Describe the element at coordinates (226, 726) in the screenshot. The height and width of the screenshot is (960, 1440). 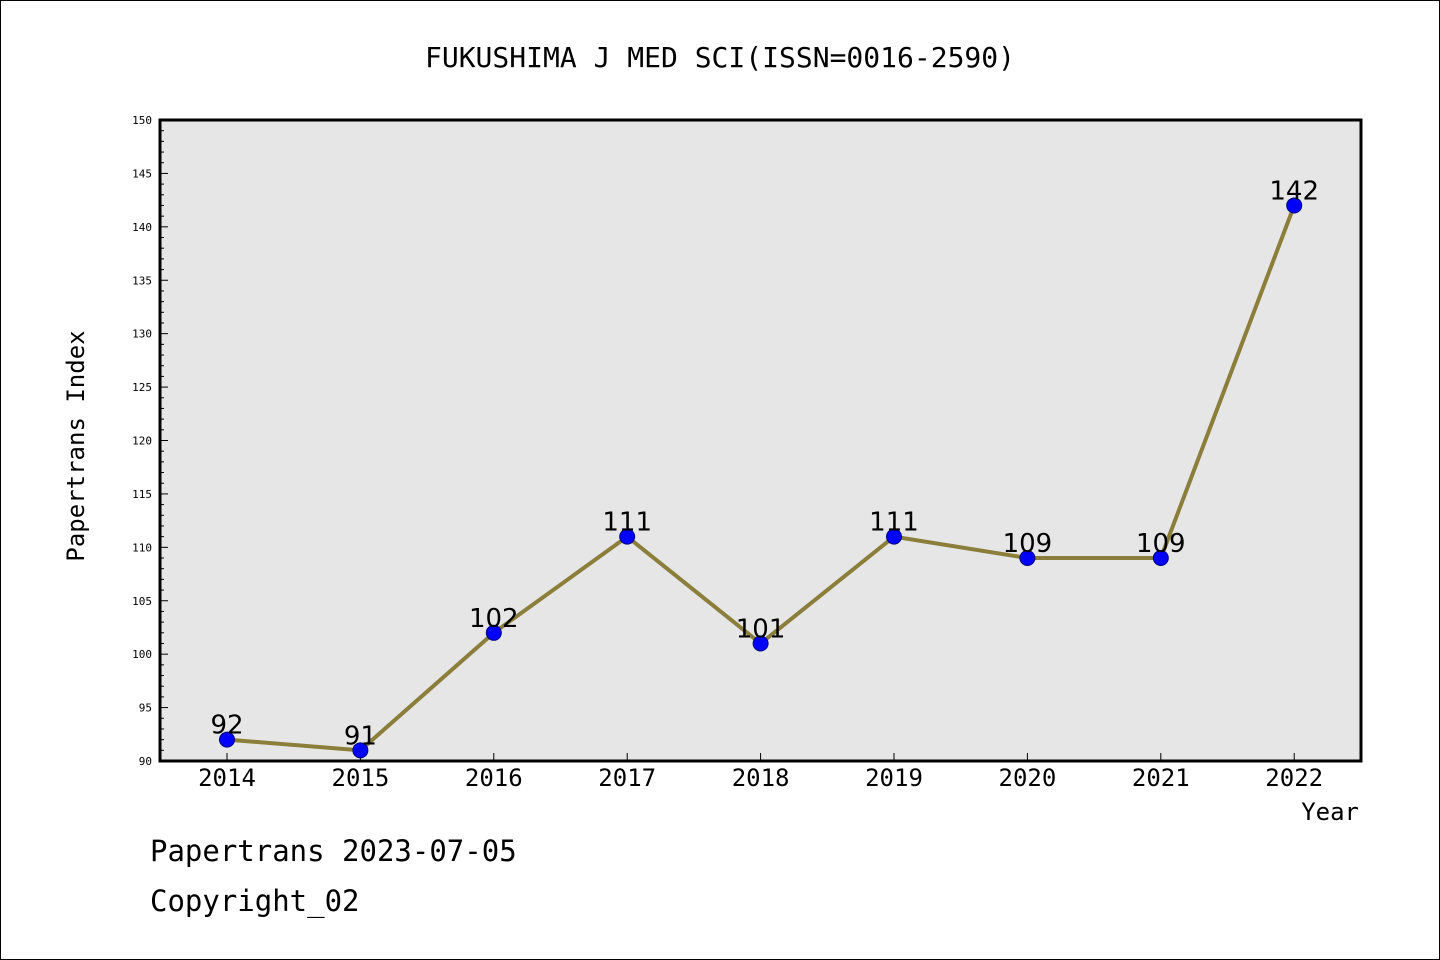
I see `data-label: 92` at that location.